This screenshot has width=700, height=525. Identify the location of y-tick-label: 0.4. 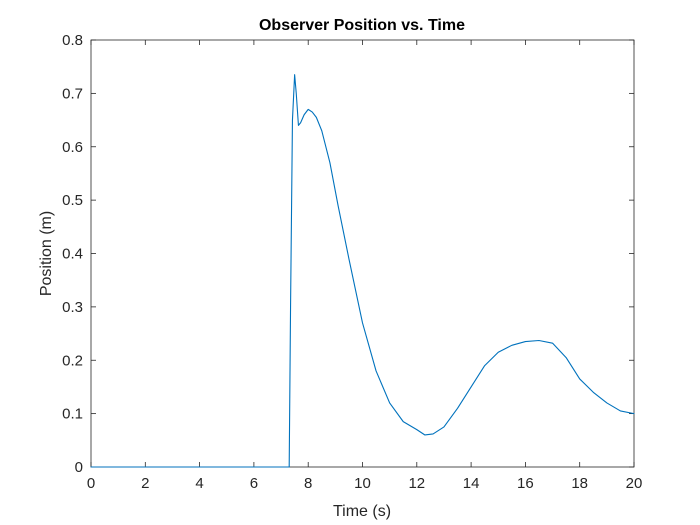
(72, 254).